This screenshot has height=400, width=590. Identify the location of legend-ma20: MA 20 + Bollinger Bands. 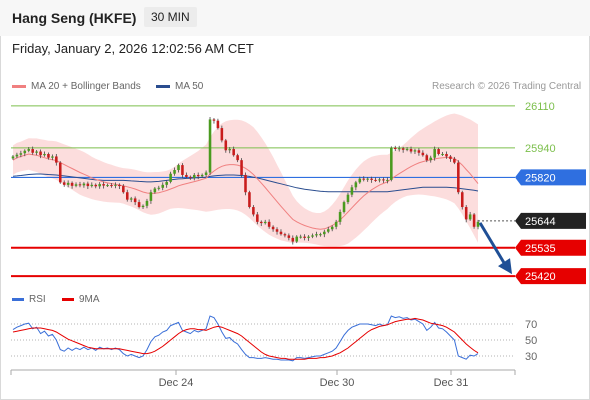
(76, 86).